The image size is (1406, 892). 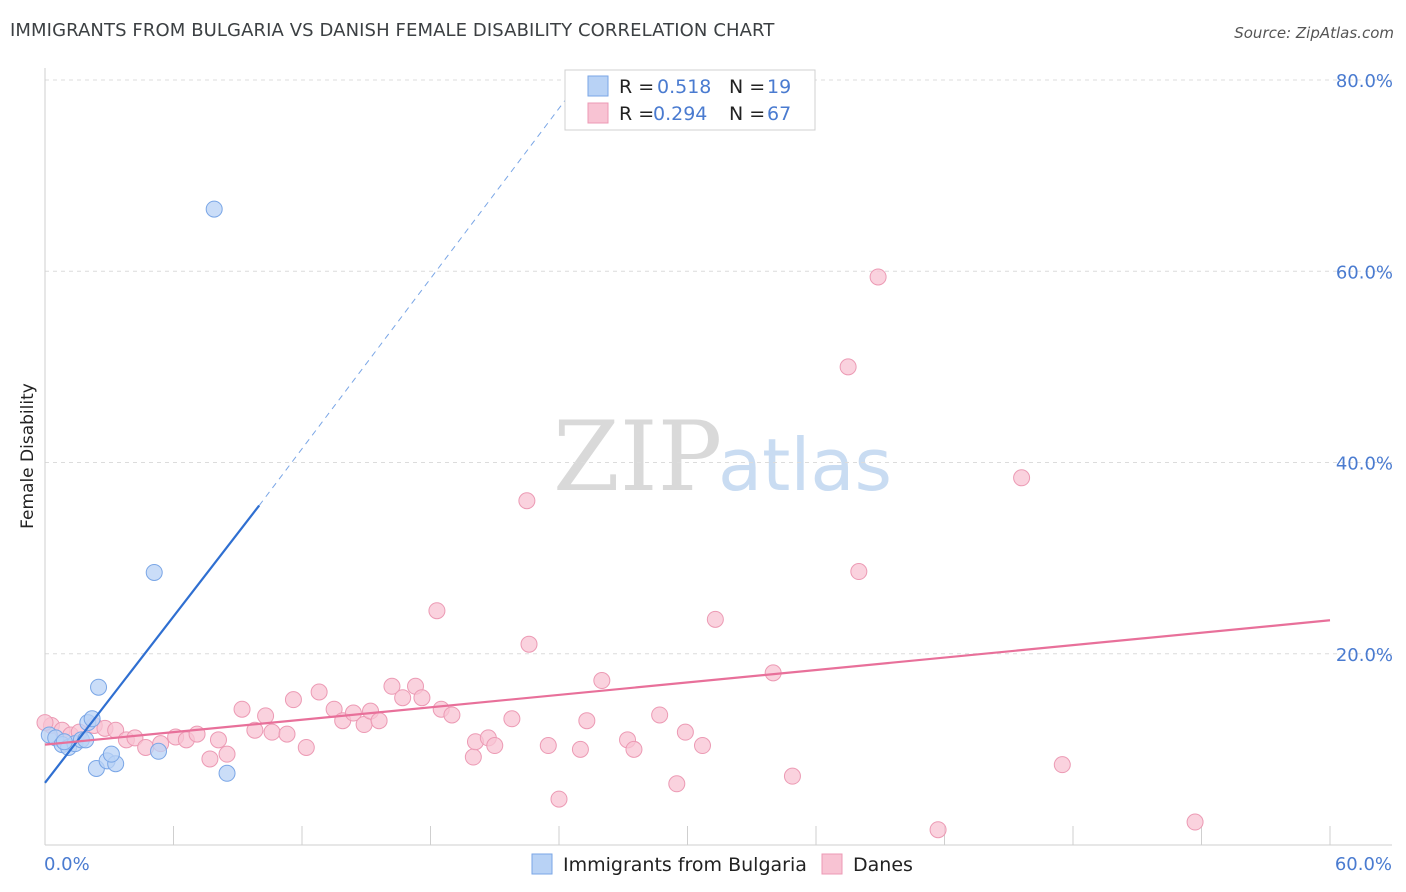 I want to click on legend-n-label-danes: N =, so click(x=747, y=114).